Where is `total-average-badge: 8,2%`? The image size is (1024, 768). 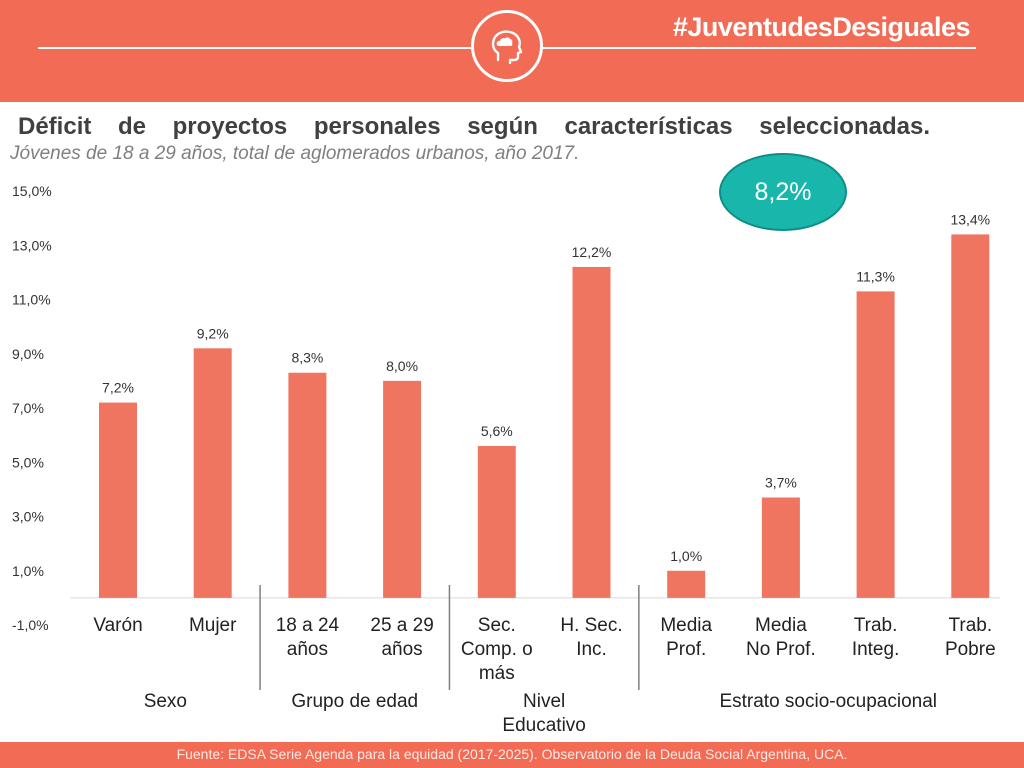
total-average-badge: 8,2% is located at coordinates (783, 192).